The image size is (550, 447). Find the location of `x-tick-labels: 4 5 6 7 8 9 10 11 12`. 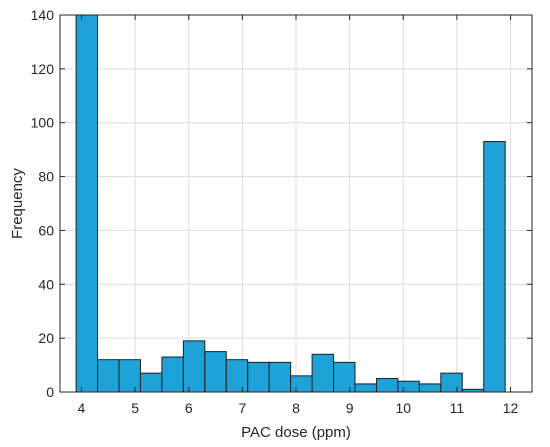

x-tick-labels: 4 5 6 7 8 9 10 11 12 is located at coordinates (298, 408).